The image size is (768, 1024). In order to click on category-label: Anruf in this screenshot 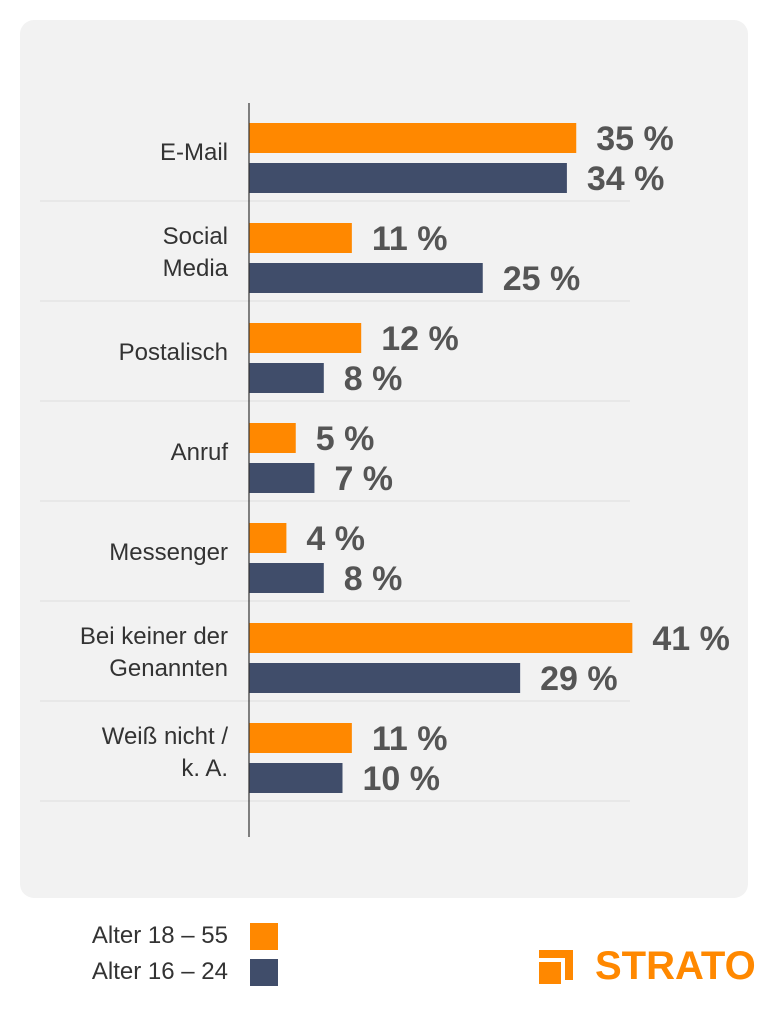, I will do `click(200, 452)`.